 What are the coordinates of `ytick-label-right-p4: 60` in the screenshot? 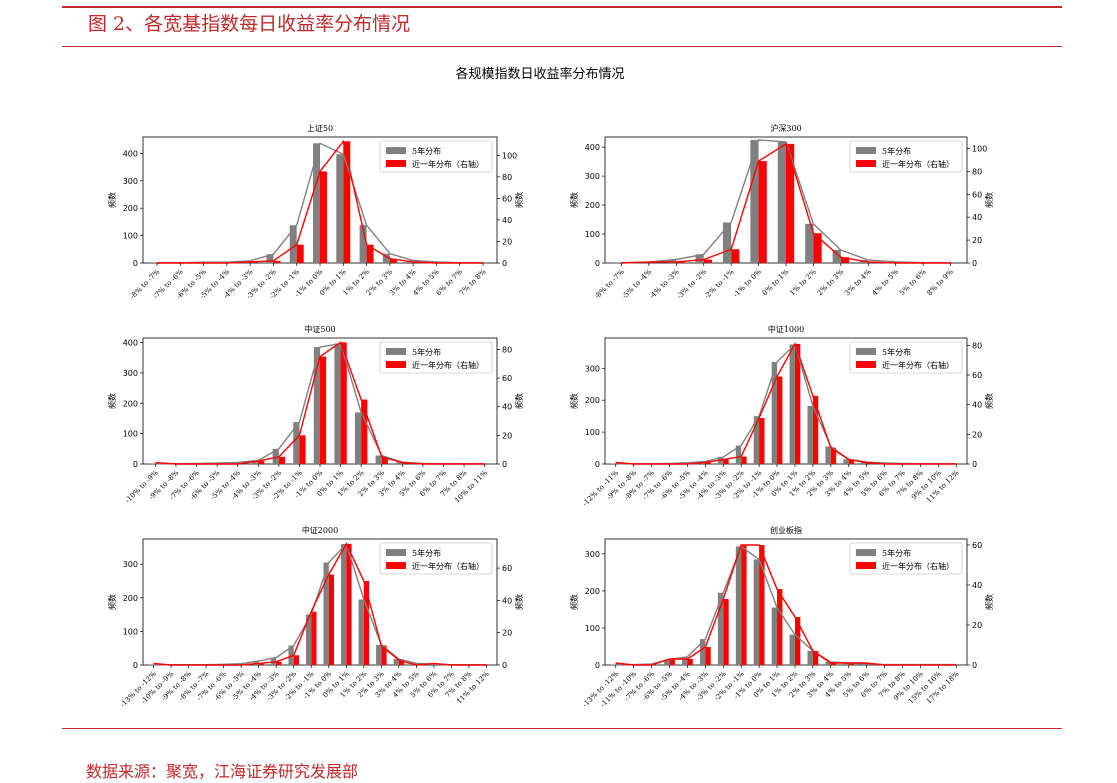 It's located at (507, 568).